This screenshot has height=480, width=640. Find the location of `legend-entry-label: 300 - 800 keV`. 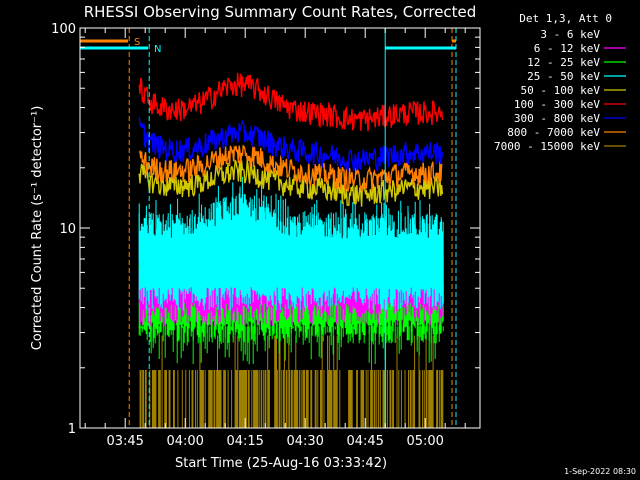

legend-entry-label: 300 - 800 keV is located at coordinates (557, 118).